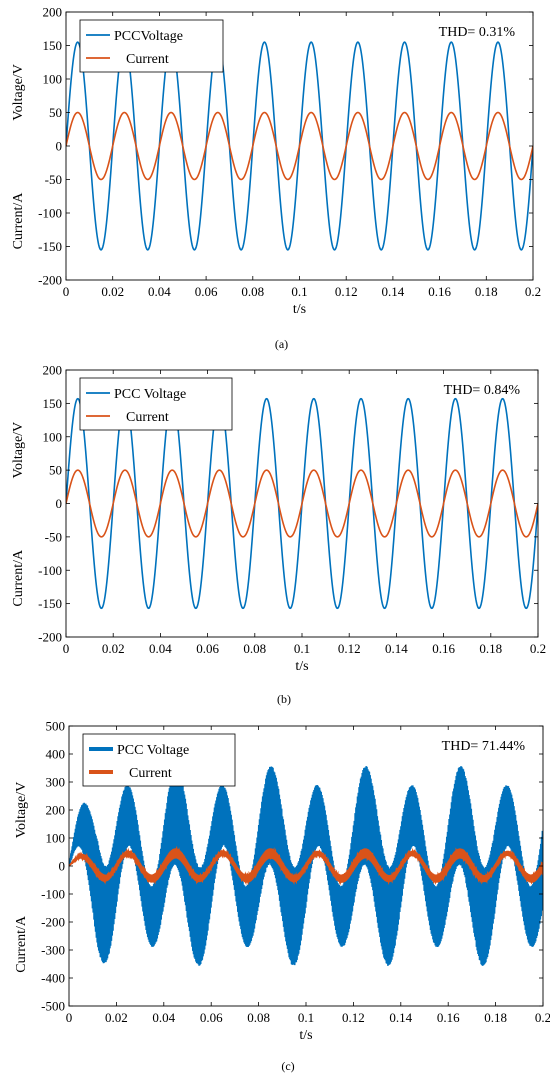 The image size is (550, 1078). What do you see at coordinates (53, 978) in the screenshot?
I see `y-tick-label: -400` at bounding box center [53, 978].